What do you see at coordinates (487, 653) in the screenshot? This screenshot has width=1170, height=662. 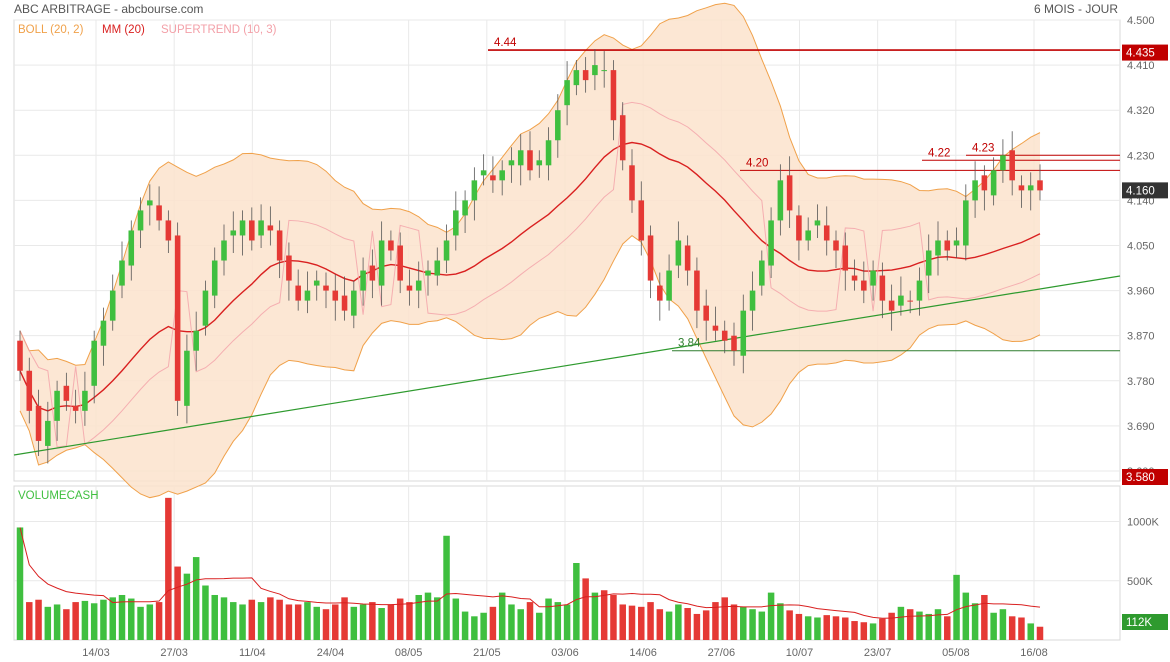 I see `date-tick-label: 21/05` at bounding box center [487, 653].